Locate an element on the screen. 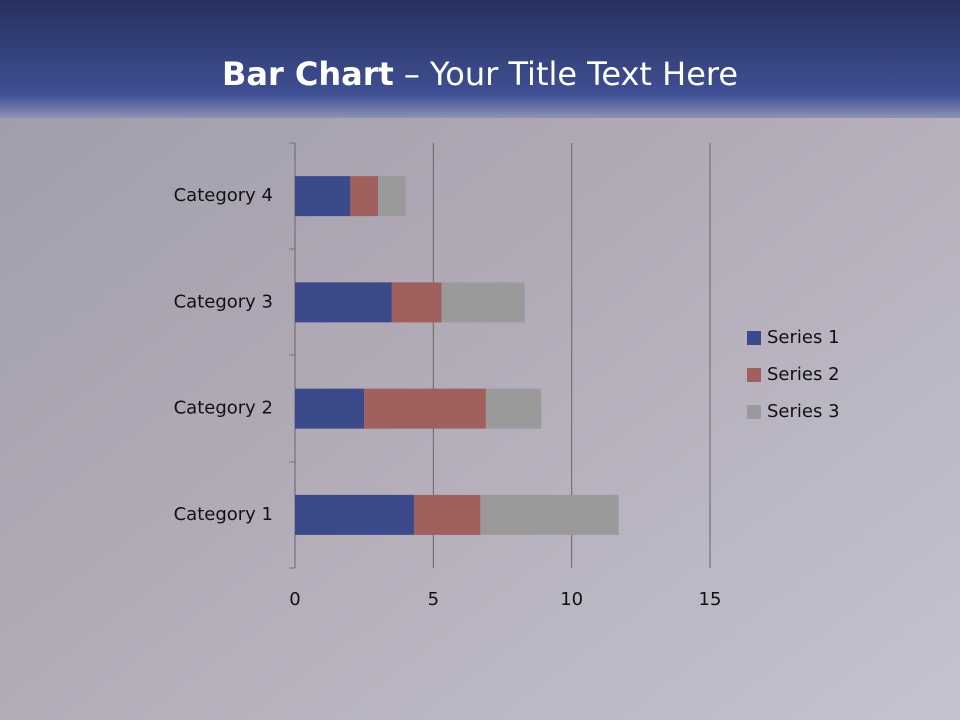 The image size is (960, 720). legend-label: Series 2 is located at coordinates (803, 374).